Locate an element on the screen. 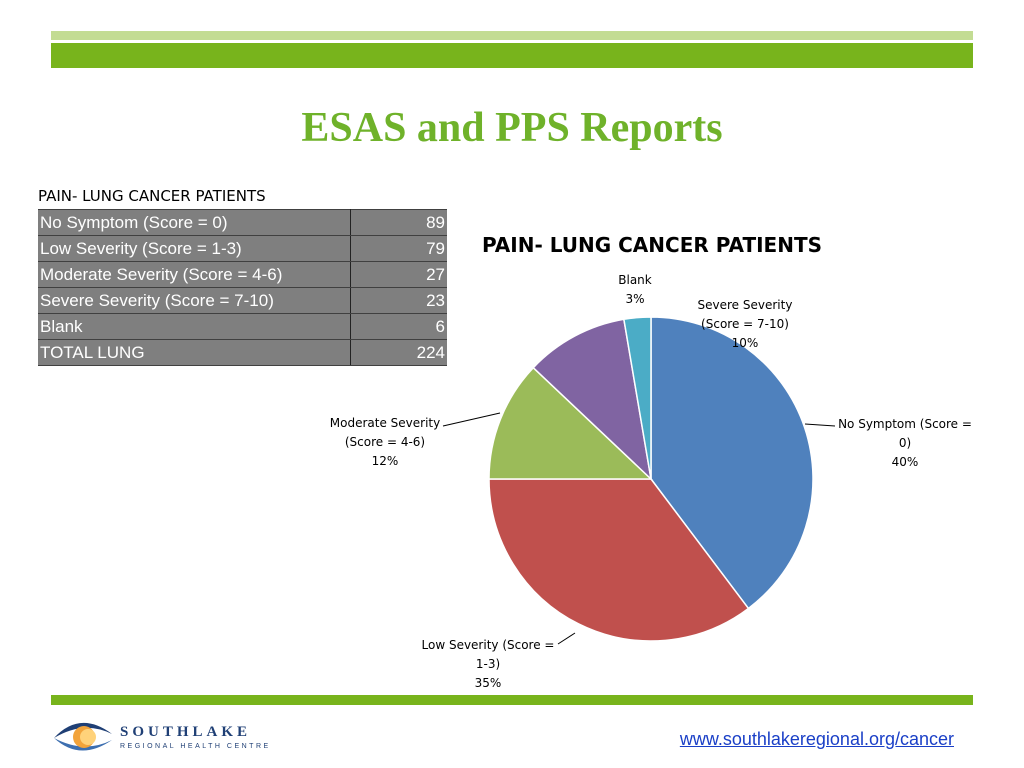  footer-url-link: www.southlakeregional.org/cancer is located at coordinates (816, 739).